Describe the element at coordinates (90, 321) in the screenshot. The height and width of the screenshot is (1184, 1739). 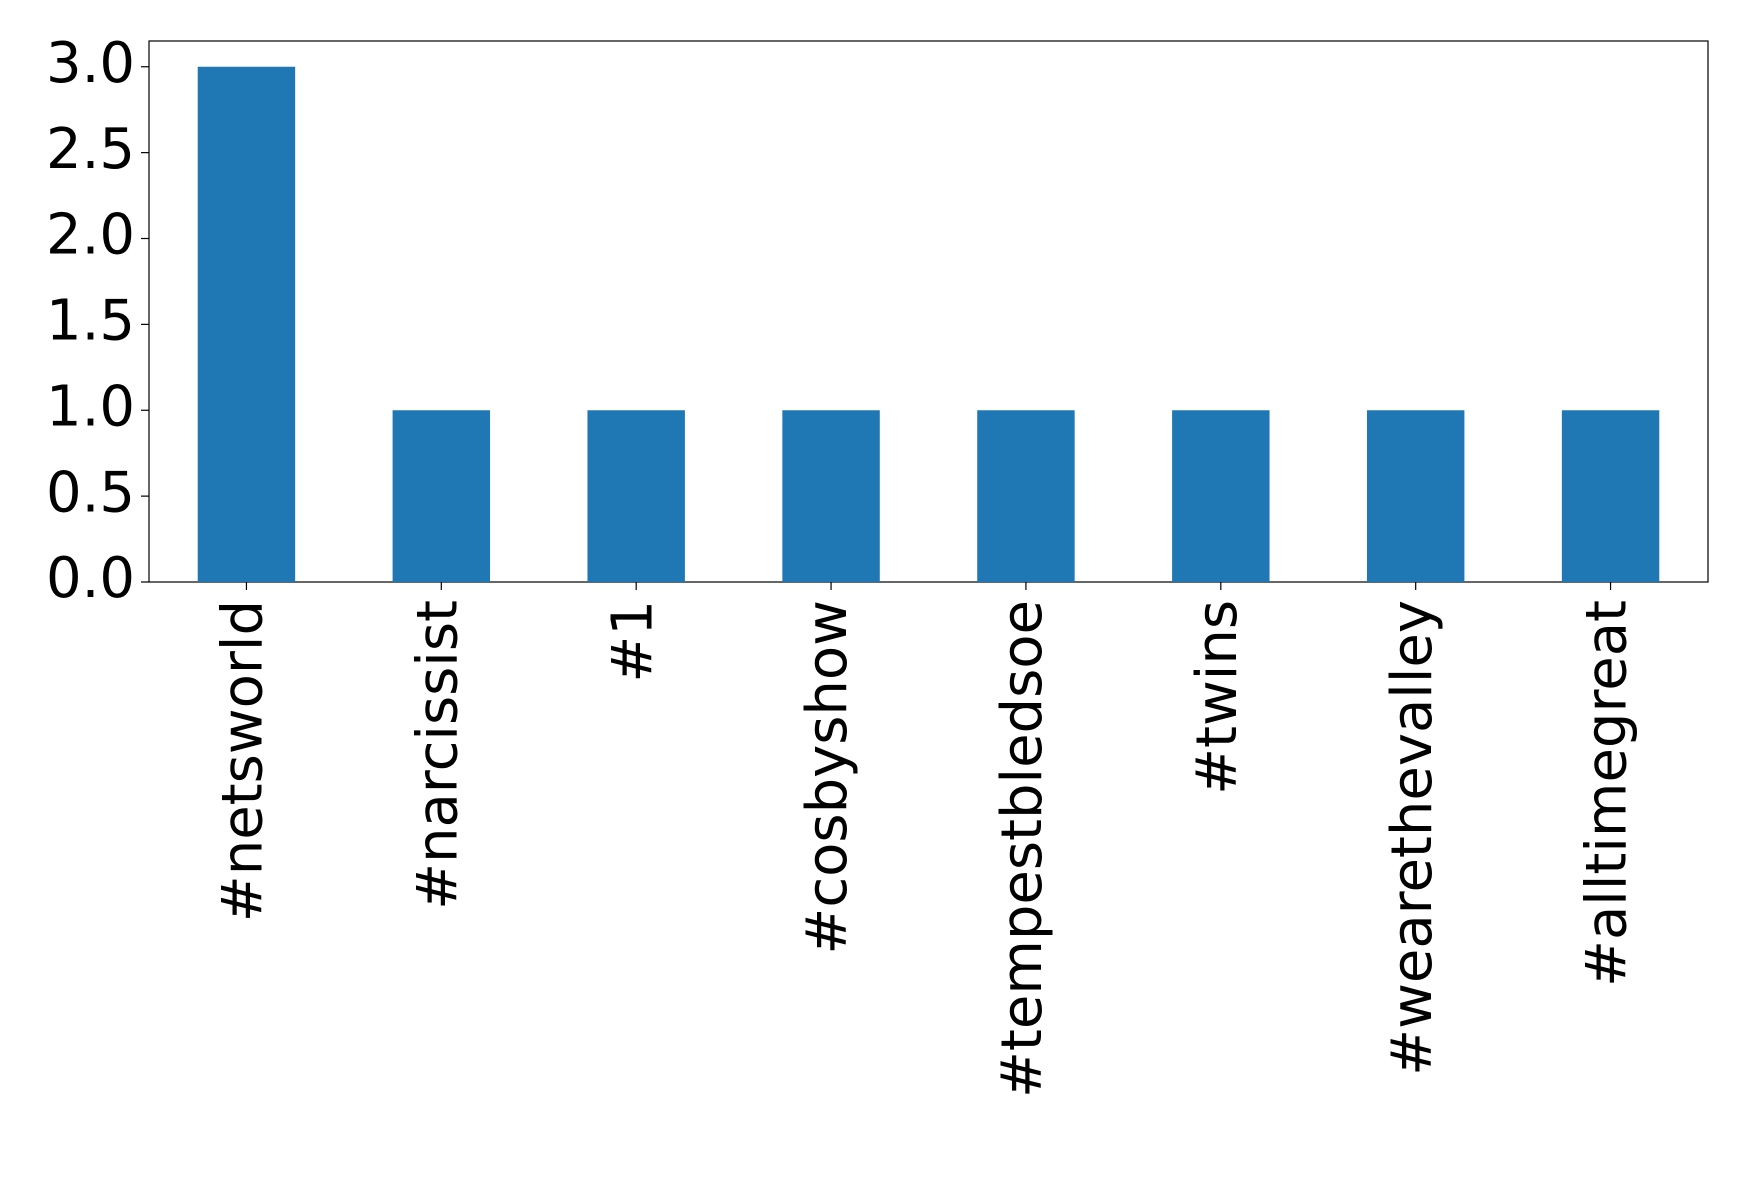
I see `y-tick-label: 1.5` at that location.